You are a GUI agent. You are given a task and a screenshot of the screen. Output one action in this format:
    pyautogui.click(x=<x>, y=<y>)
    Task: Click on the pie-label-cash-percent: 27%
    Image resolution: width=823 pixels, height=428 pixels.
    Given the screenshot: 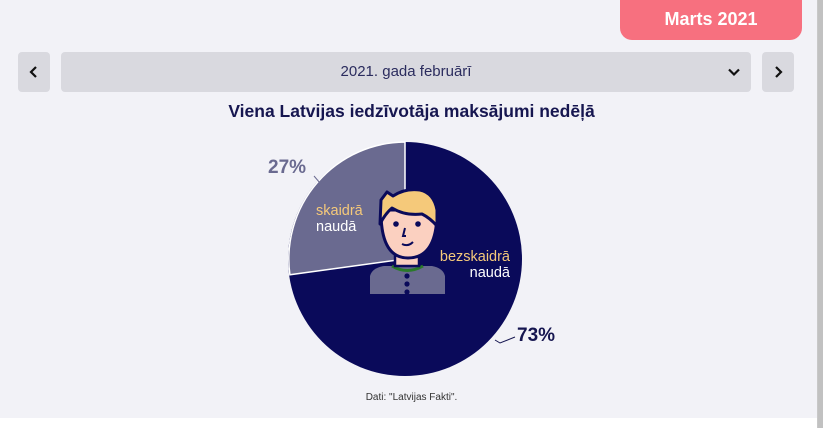 What is the action you would take?
    pyautogui.click(x=287, y=167)
    